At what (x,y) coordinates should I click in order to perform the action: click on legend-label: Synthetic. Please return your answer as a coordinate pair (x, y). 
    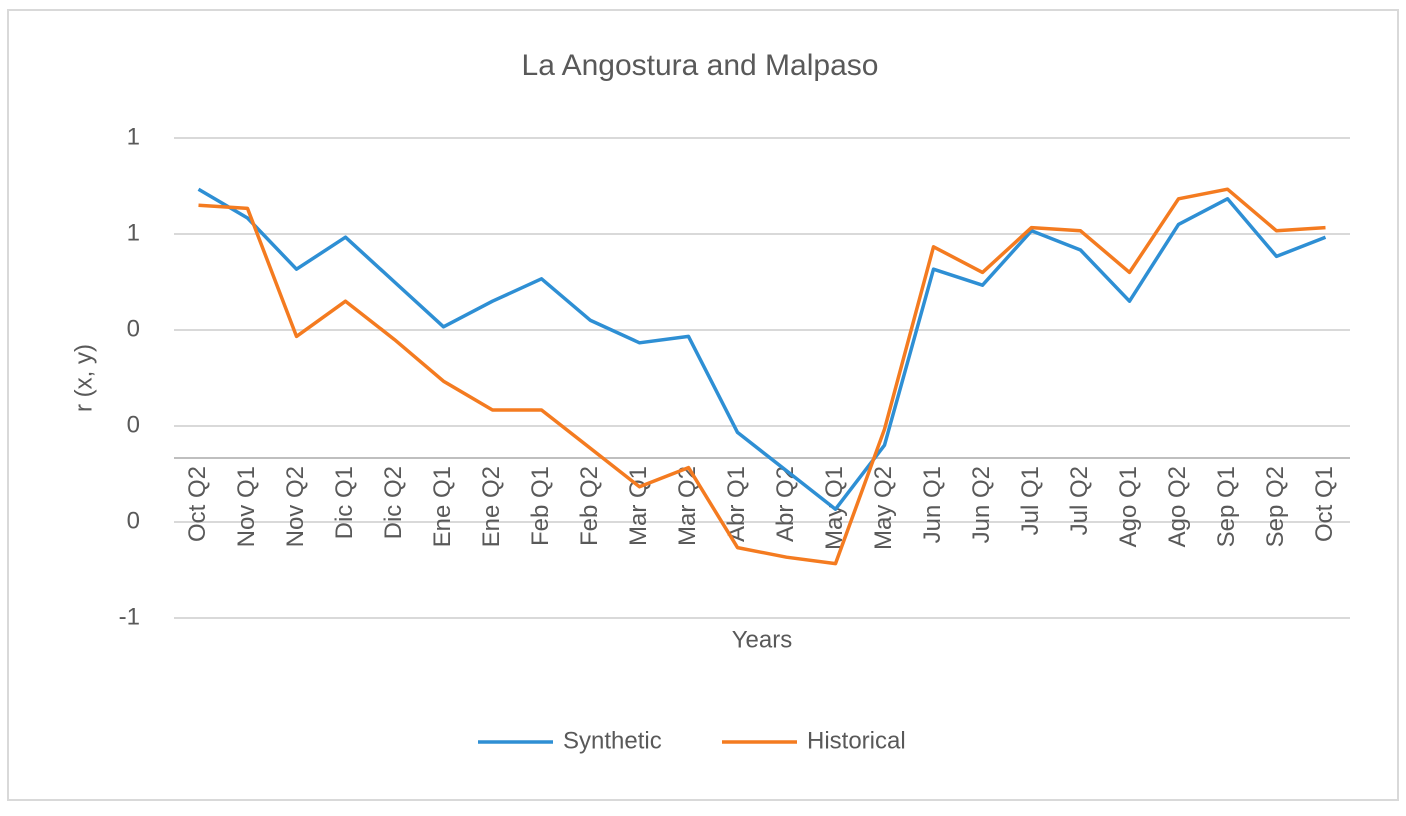
    Looking at the image, I should click on (612, 740).